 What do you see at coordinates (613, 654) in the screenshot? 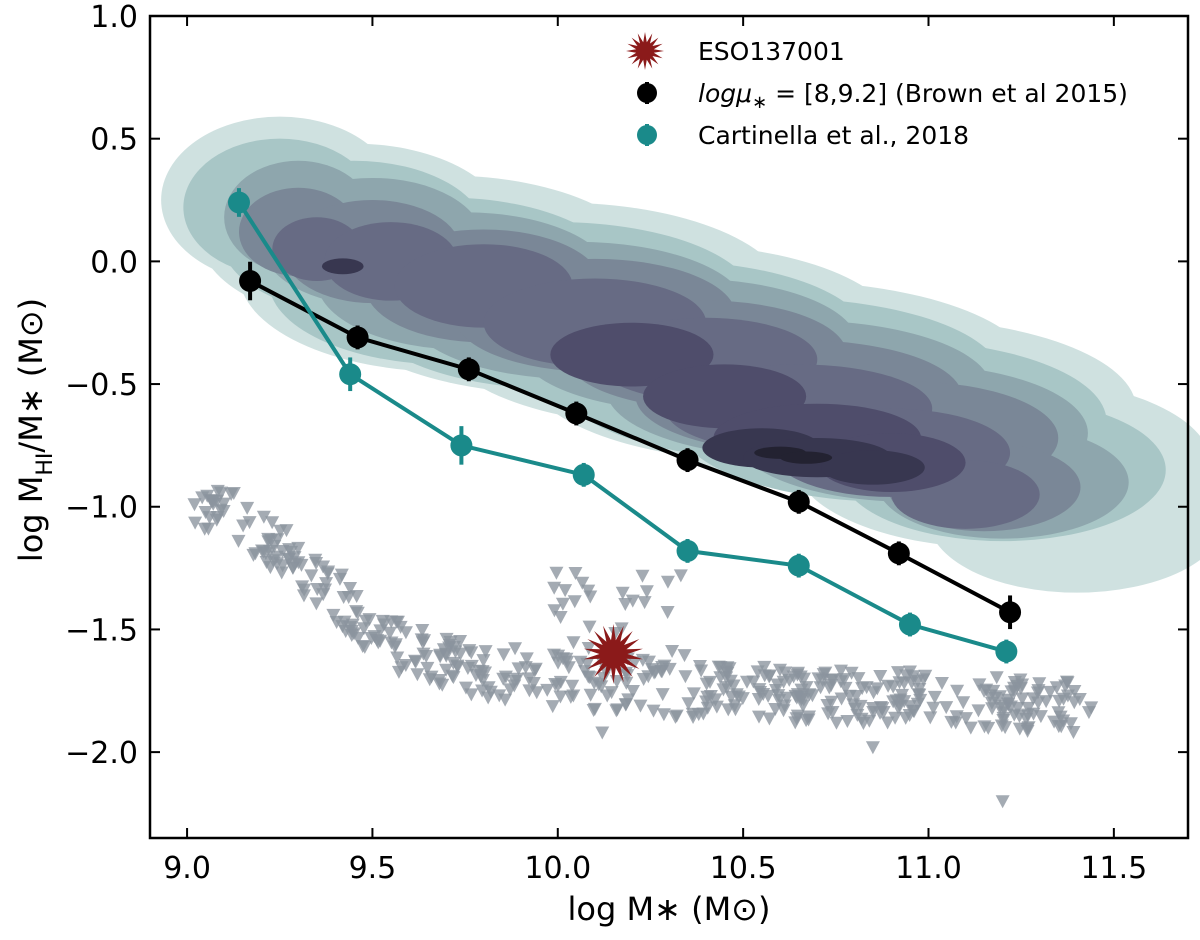
I see `eso137001-marker` at bounding box center [613, 654].